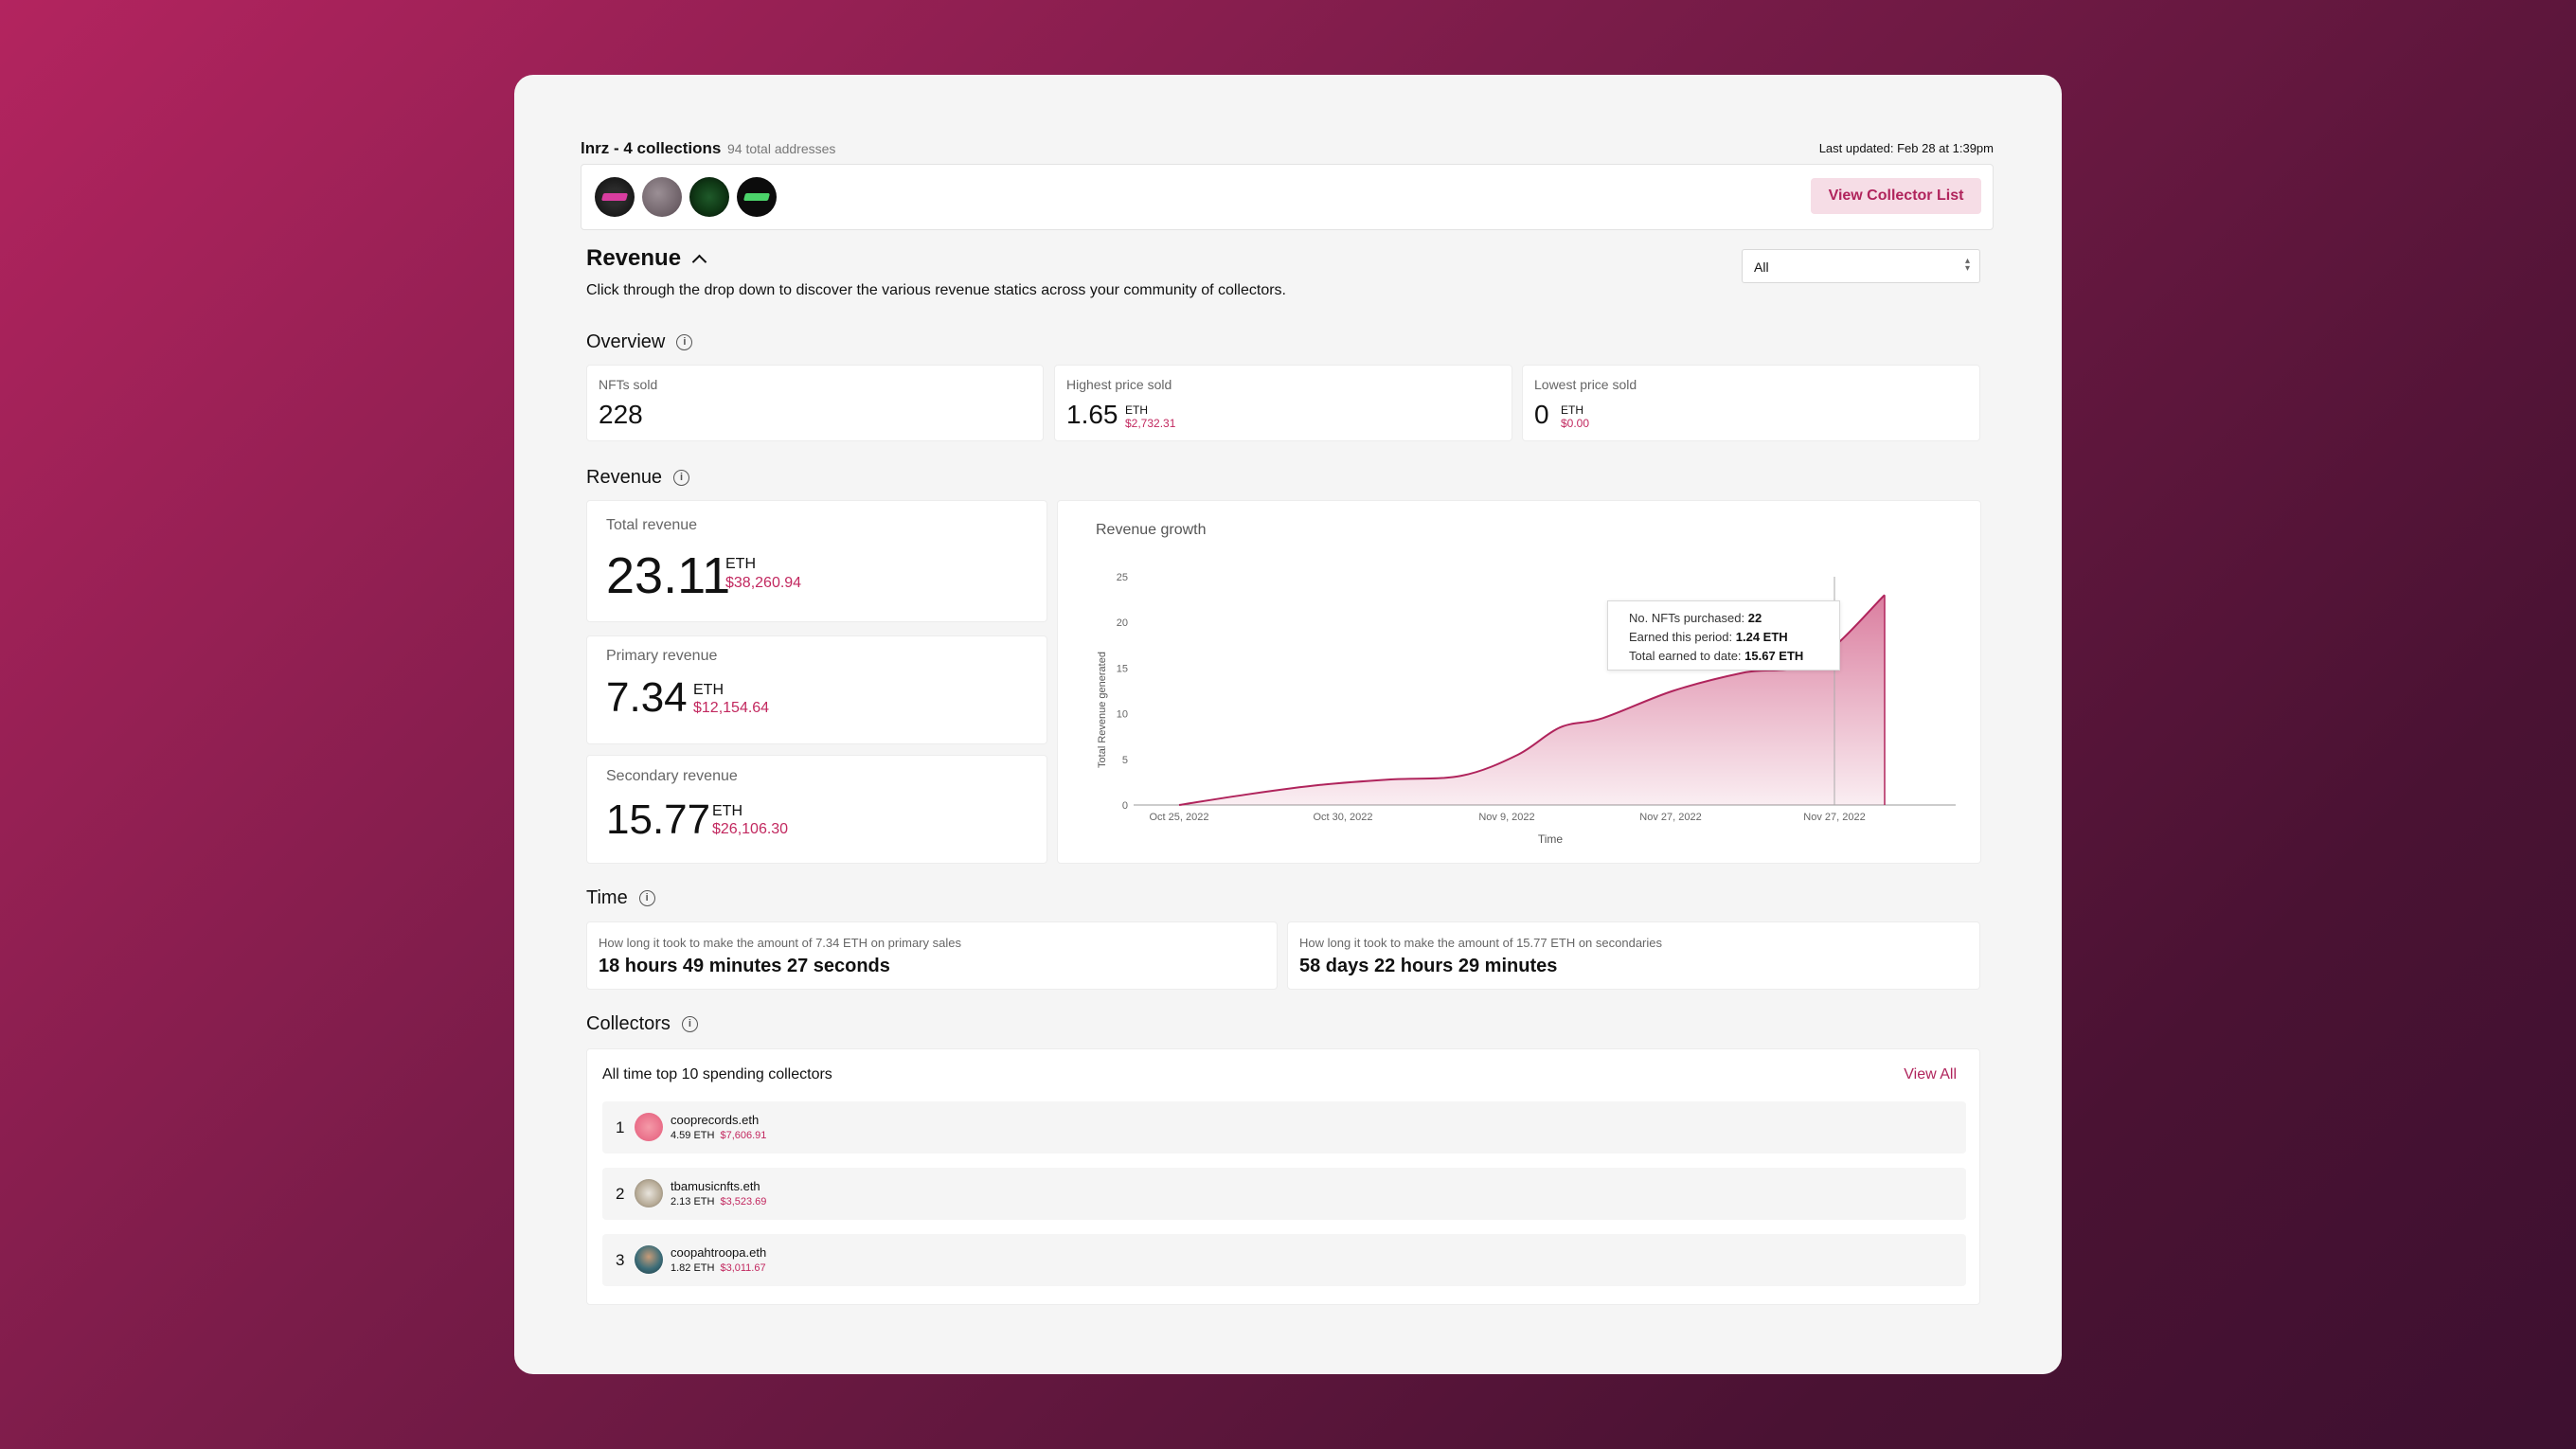  I want to click on y-tick-label: 5, so click(1125, 760).